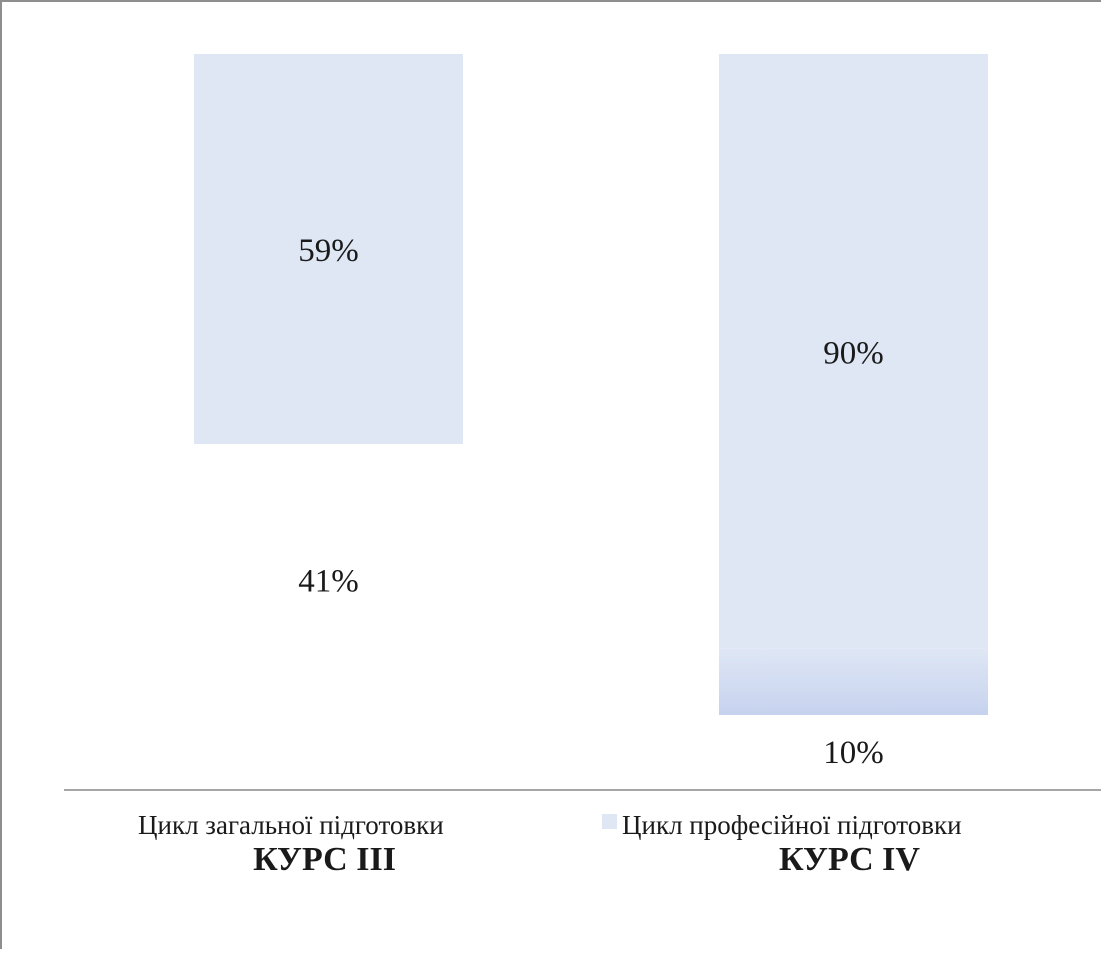 This screenshot has height=956, width=1101. Describe the element at coordinates (849, 859) in the screenshot. I see `category-label-2: КУРС IV` at that location.